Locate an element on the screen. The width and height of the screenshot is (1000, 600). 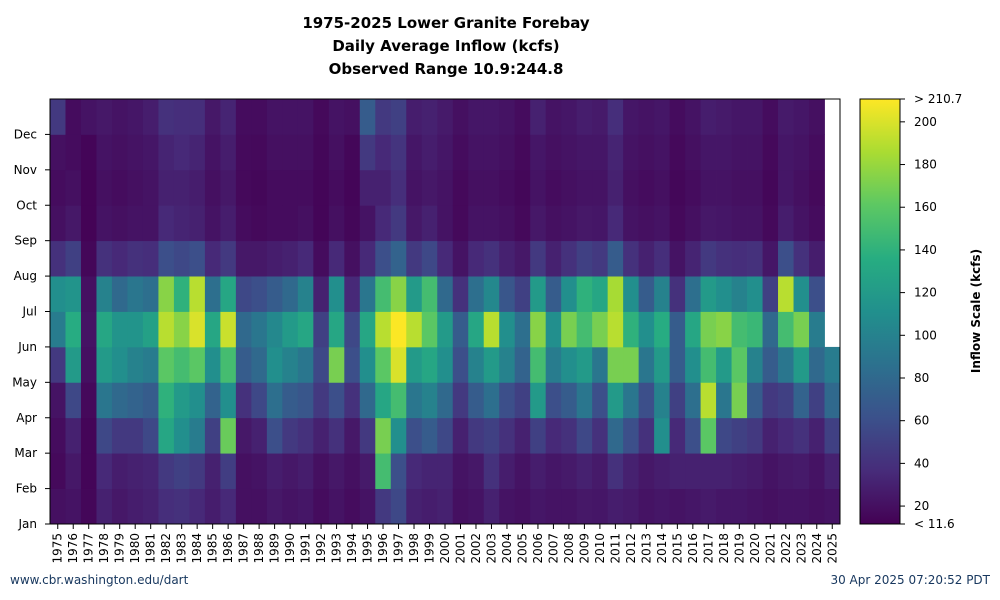
x-tick-label: 1982 is located at coordinates (166, 548).